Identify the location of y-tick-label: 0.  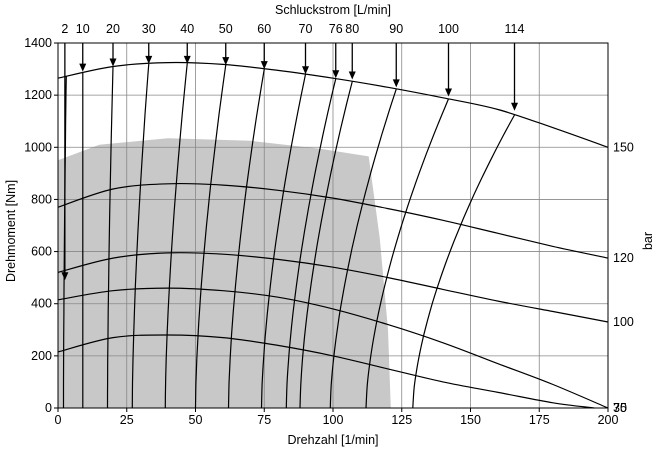
(48, 408).